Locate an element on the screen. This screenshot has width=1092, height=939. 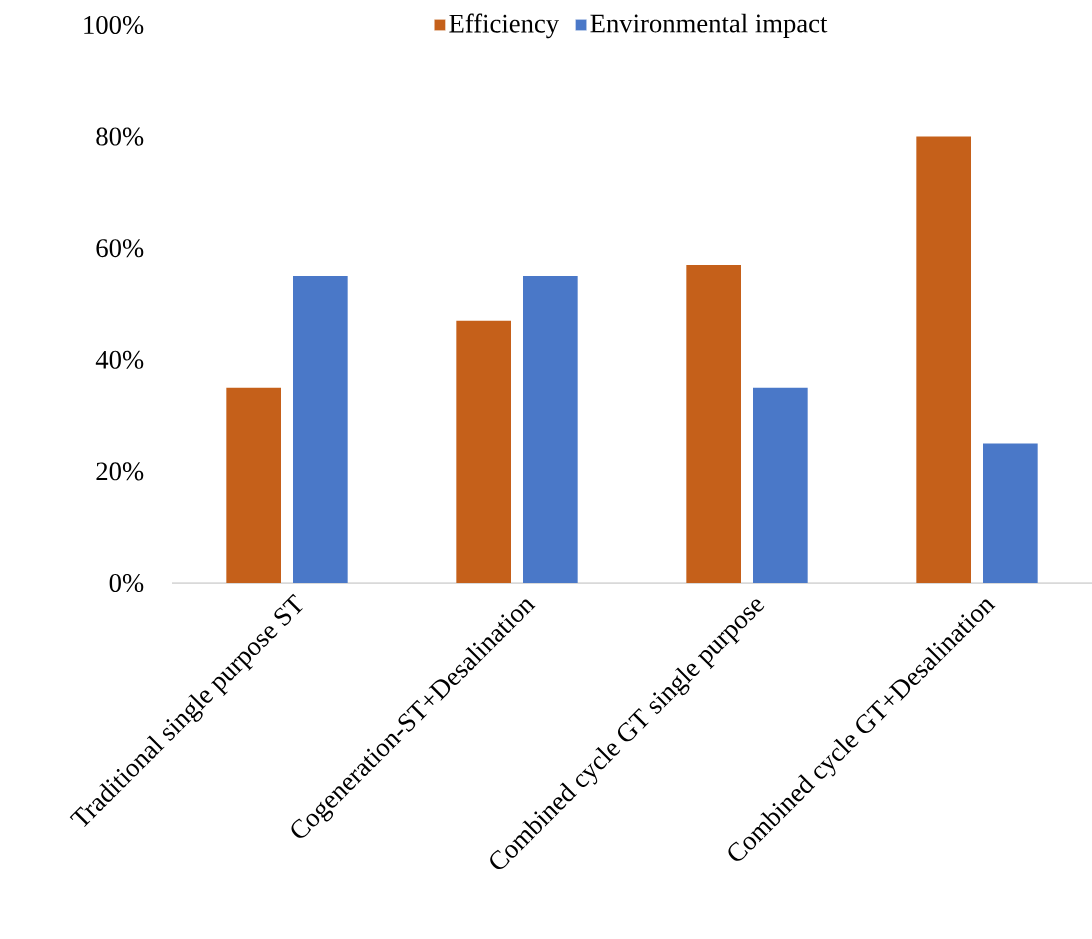
legend-label: Efficiency is located at coordinates (504, 26).